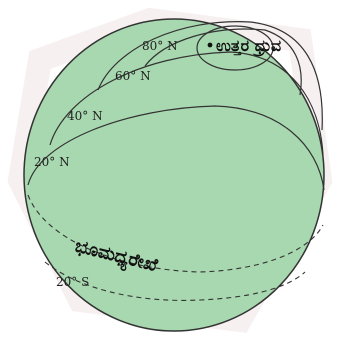  What do you see at coordinates (210, 45) in the screenshot?
I see `dot-icon` at bounding box center [210, 45].